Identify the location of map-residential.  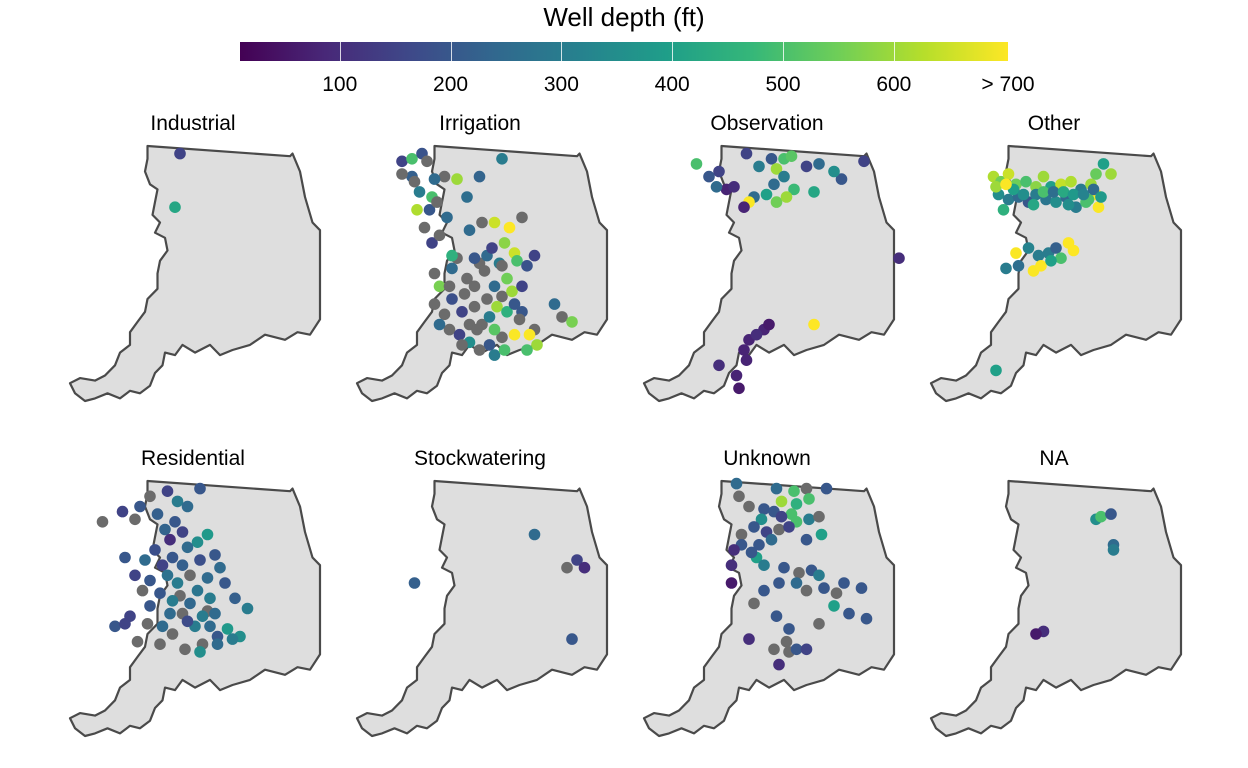
(195, 608).